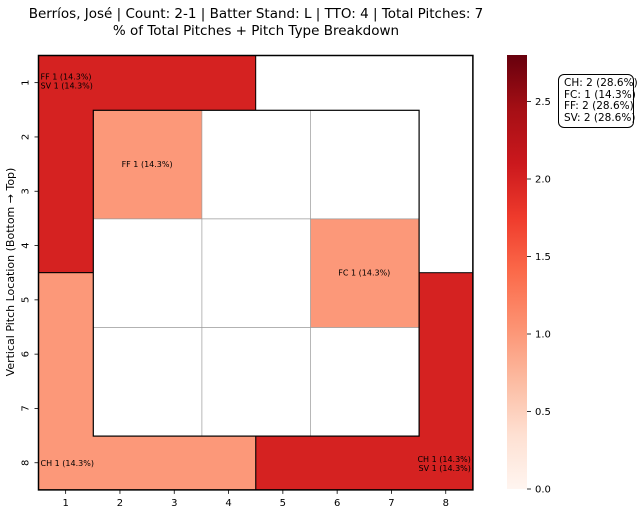 This screenshot has height=514, width=640. Describe the element at coordinates (26, 463) in the screenshot. I see `y-tick-label: 8` at that location.